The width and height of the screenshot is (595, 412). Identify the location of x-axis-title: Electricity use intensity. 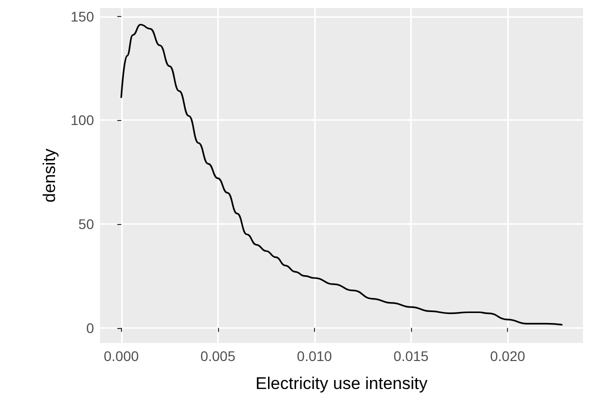
(342, 383).